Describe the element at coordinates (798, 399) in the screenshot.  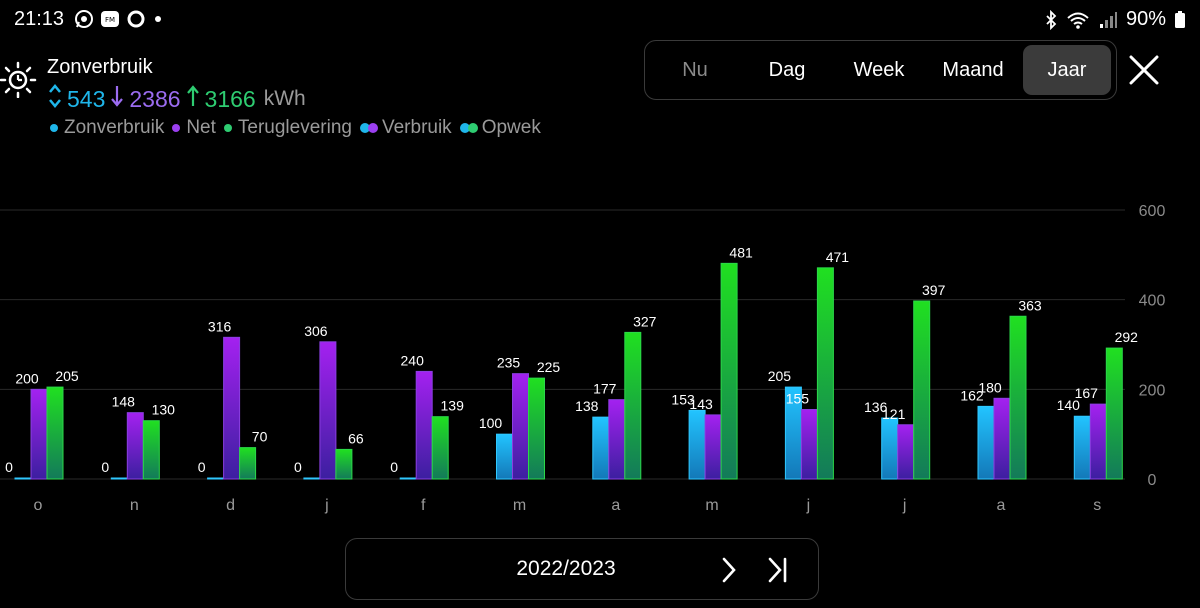
I see `data-label: 155` at that location.